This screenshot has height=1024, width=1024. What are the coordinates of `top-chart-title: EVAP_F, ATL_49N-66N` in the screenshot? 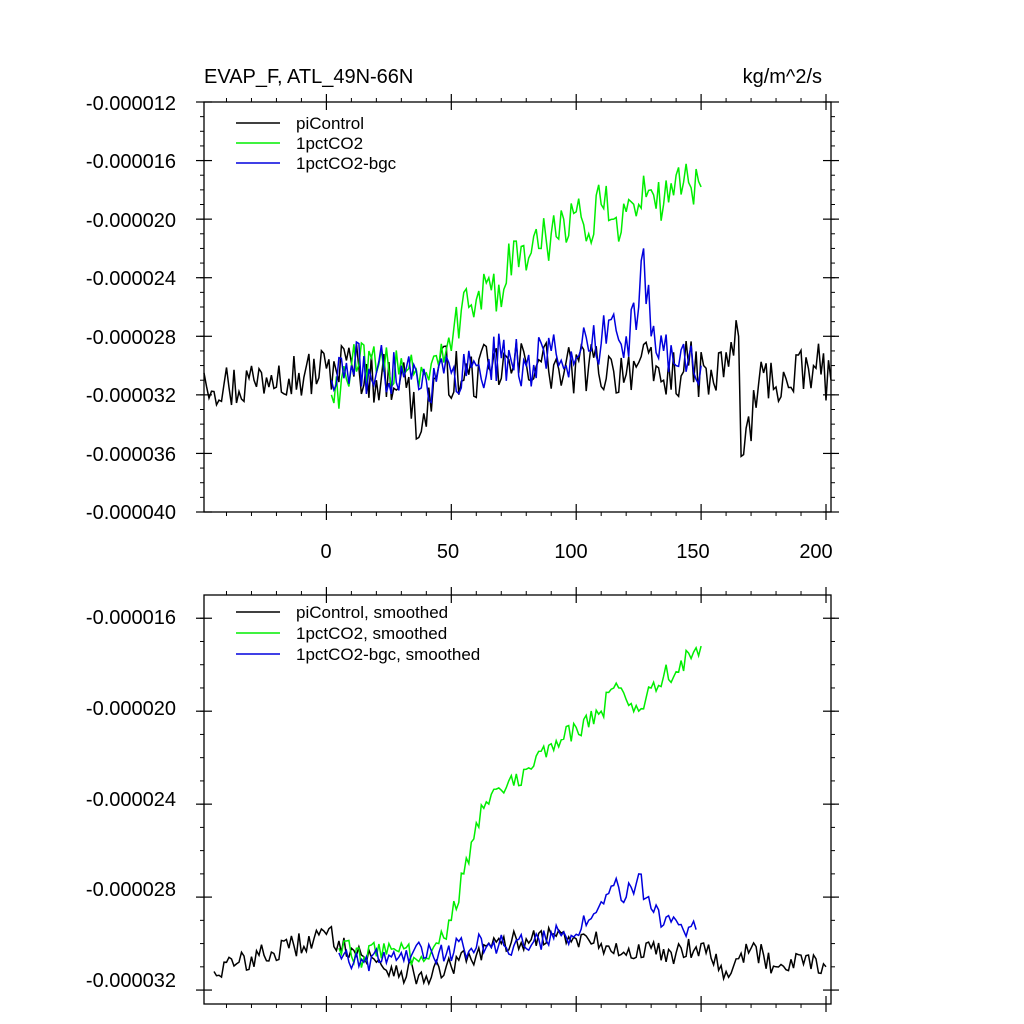 It's located at (308, 77).